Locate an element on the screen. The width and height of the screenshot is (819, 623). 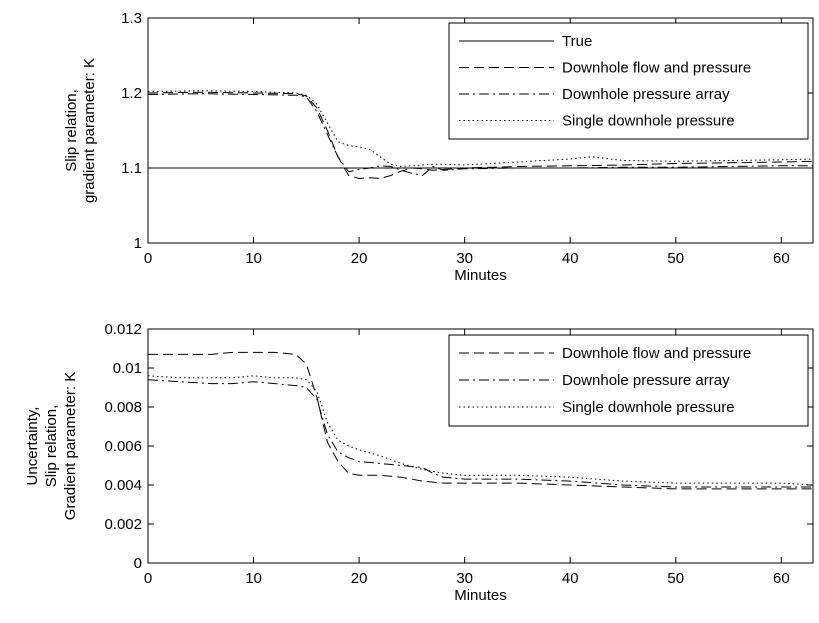
legend-label-4: Single downhole pressure is located at coordinates (648, 121).